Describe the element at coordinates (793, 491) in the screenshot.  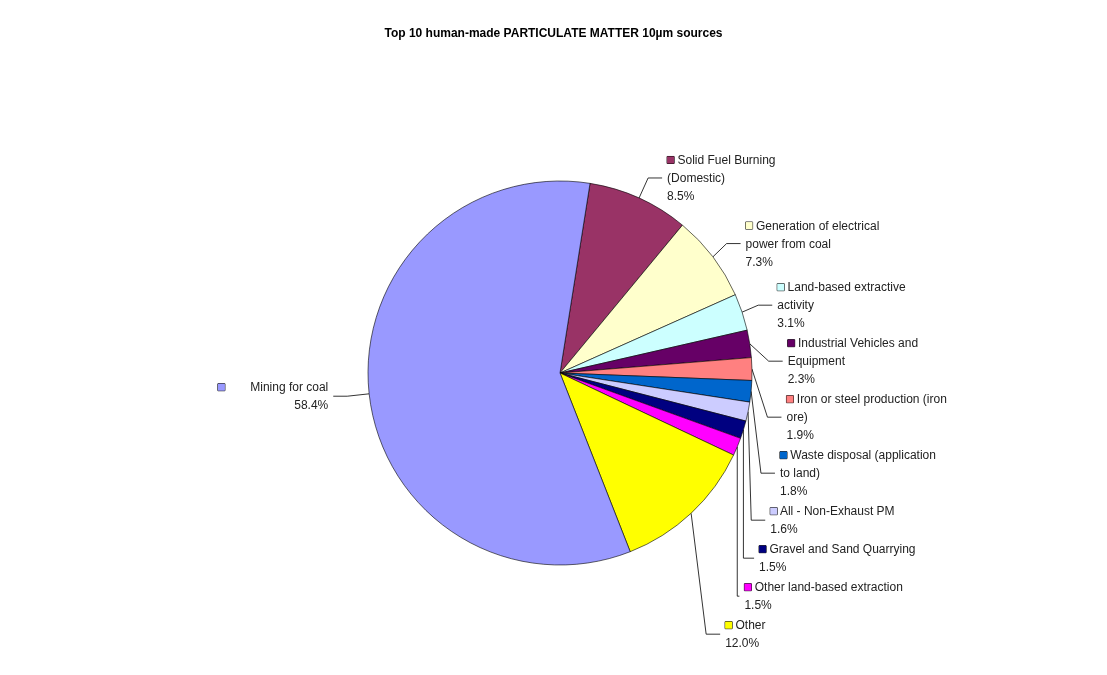
I see `data-label: 1.8%` at that location.